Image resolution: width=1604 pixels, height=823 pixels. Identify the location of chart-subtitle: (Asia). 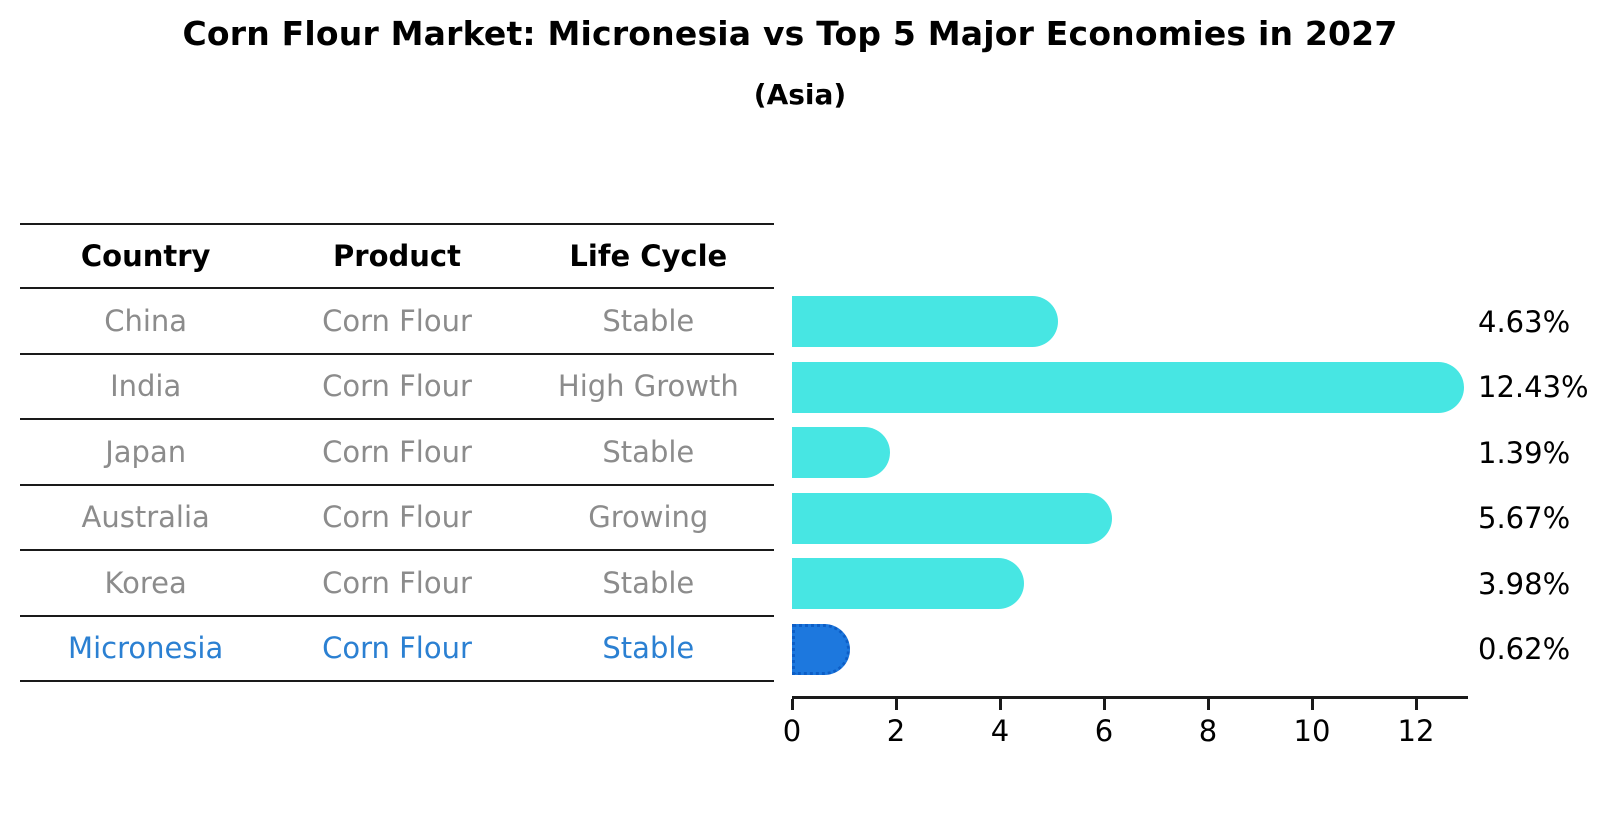
(800, 94).